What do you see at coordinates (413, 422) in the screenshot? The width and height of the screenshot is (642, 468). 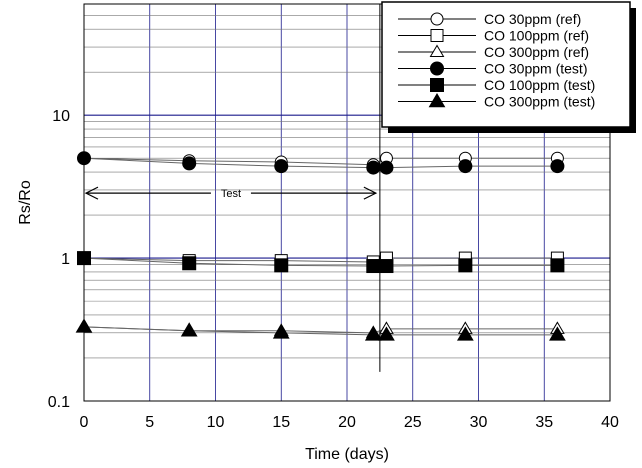 I see `x-tick-label: 25` at bounding box center [413, 422].